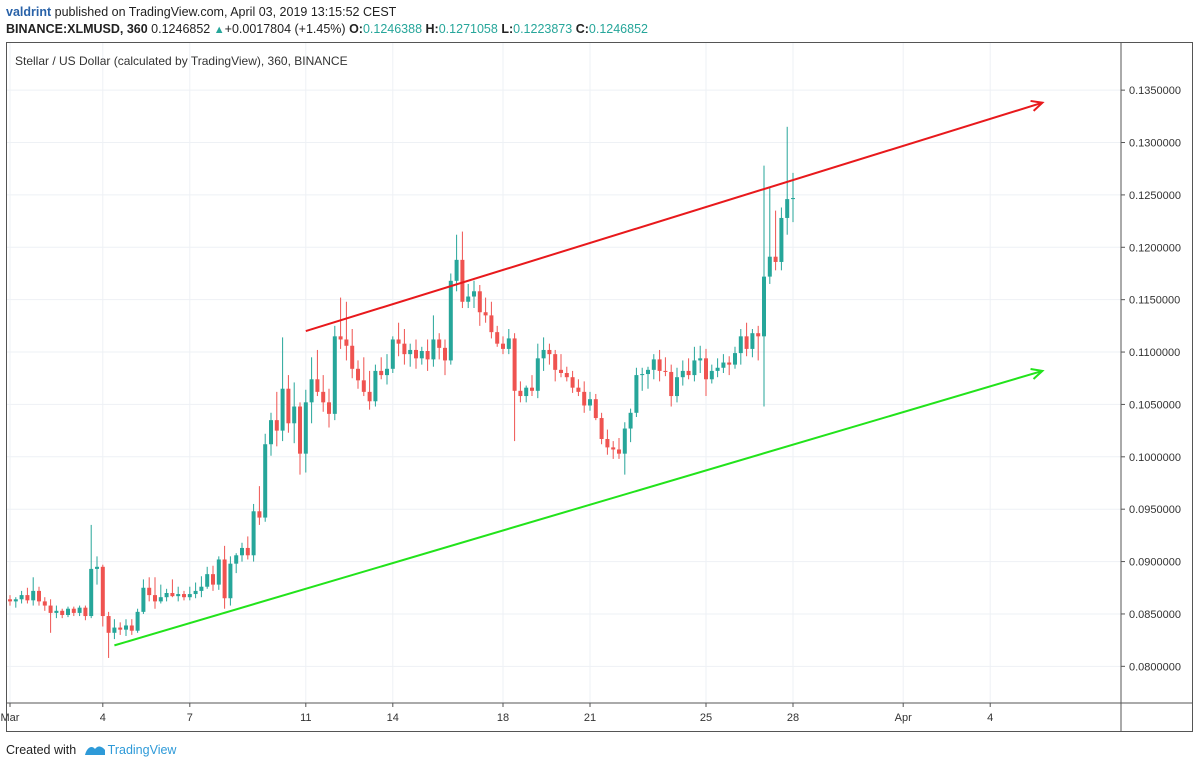  Describe the element at coordinates (432, 29) in the screenshot. I see `high-label: H:` at that location.